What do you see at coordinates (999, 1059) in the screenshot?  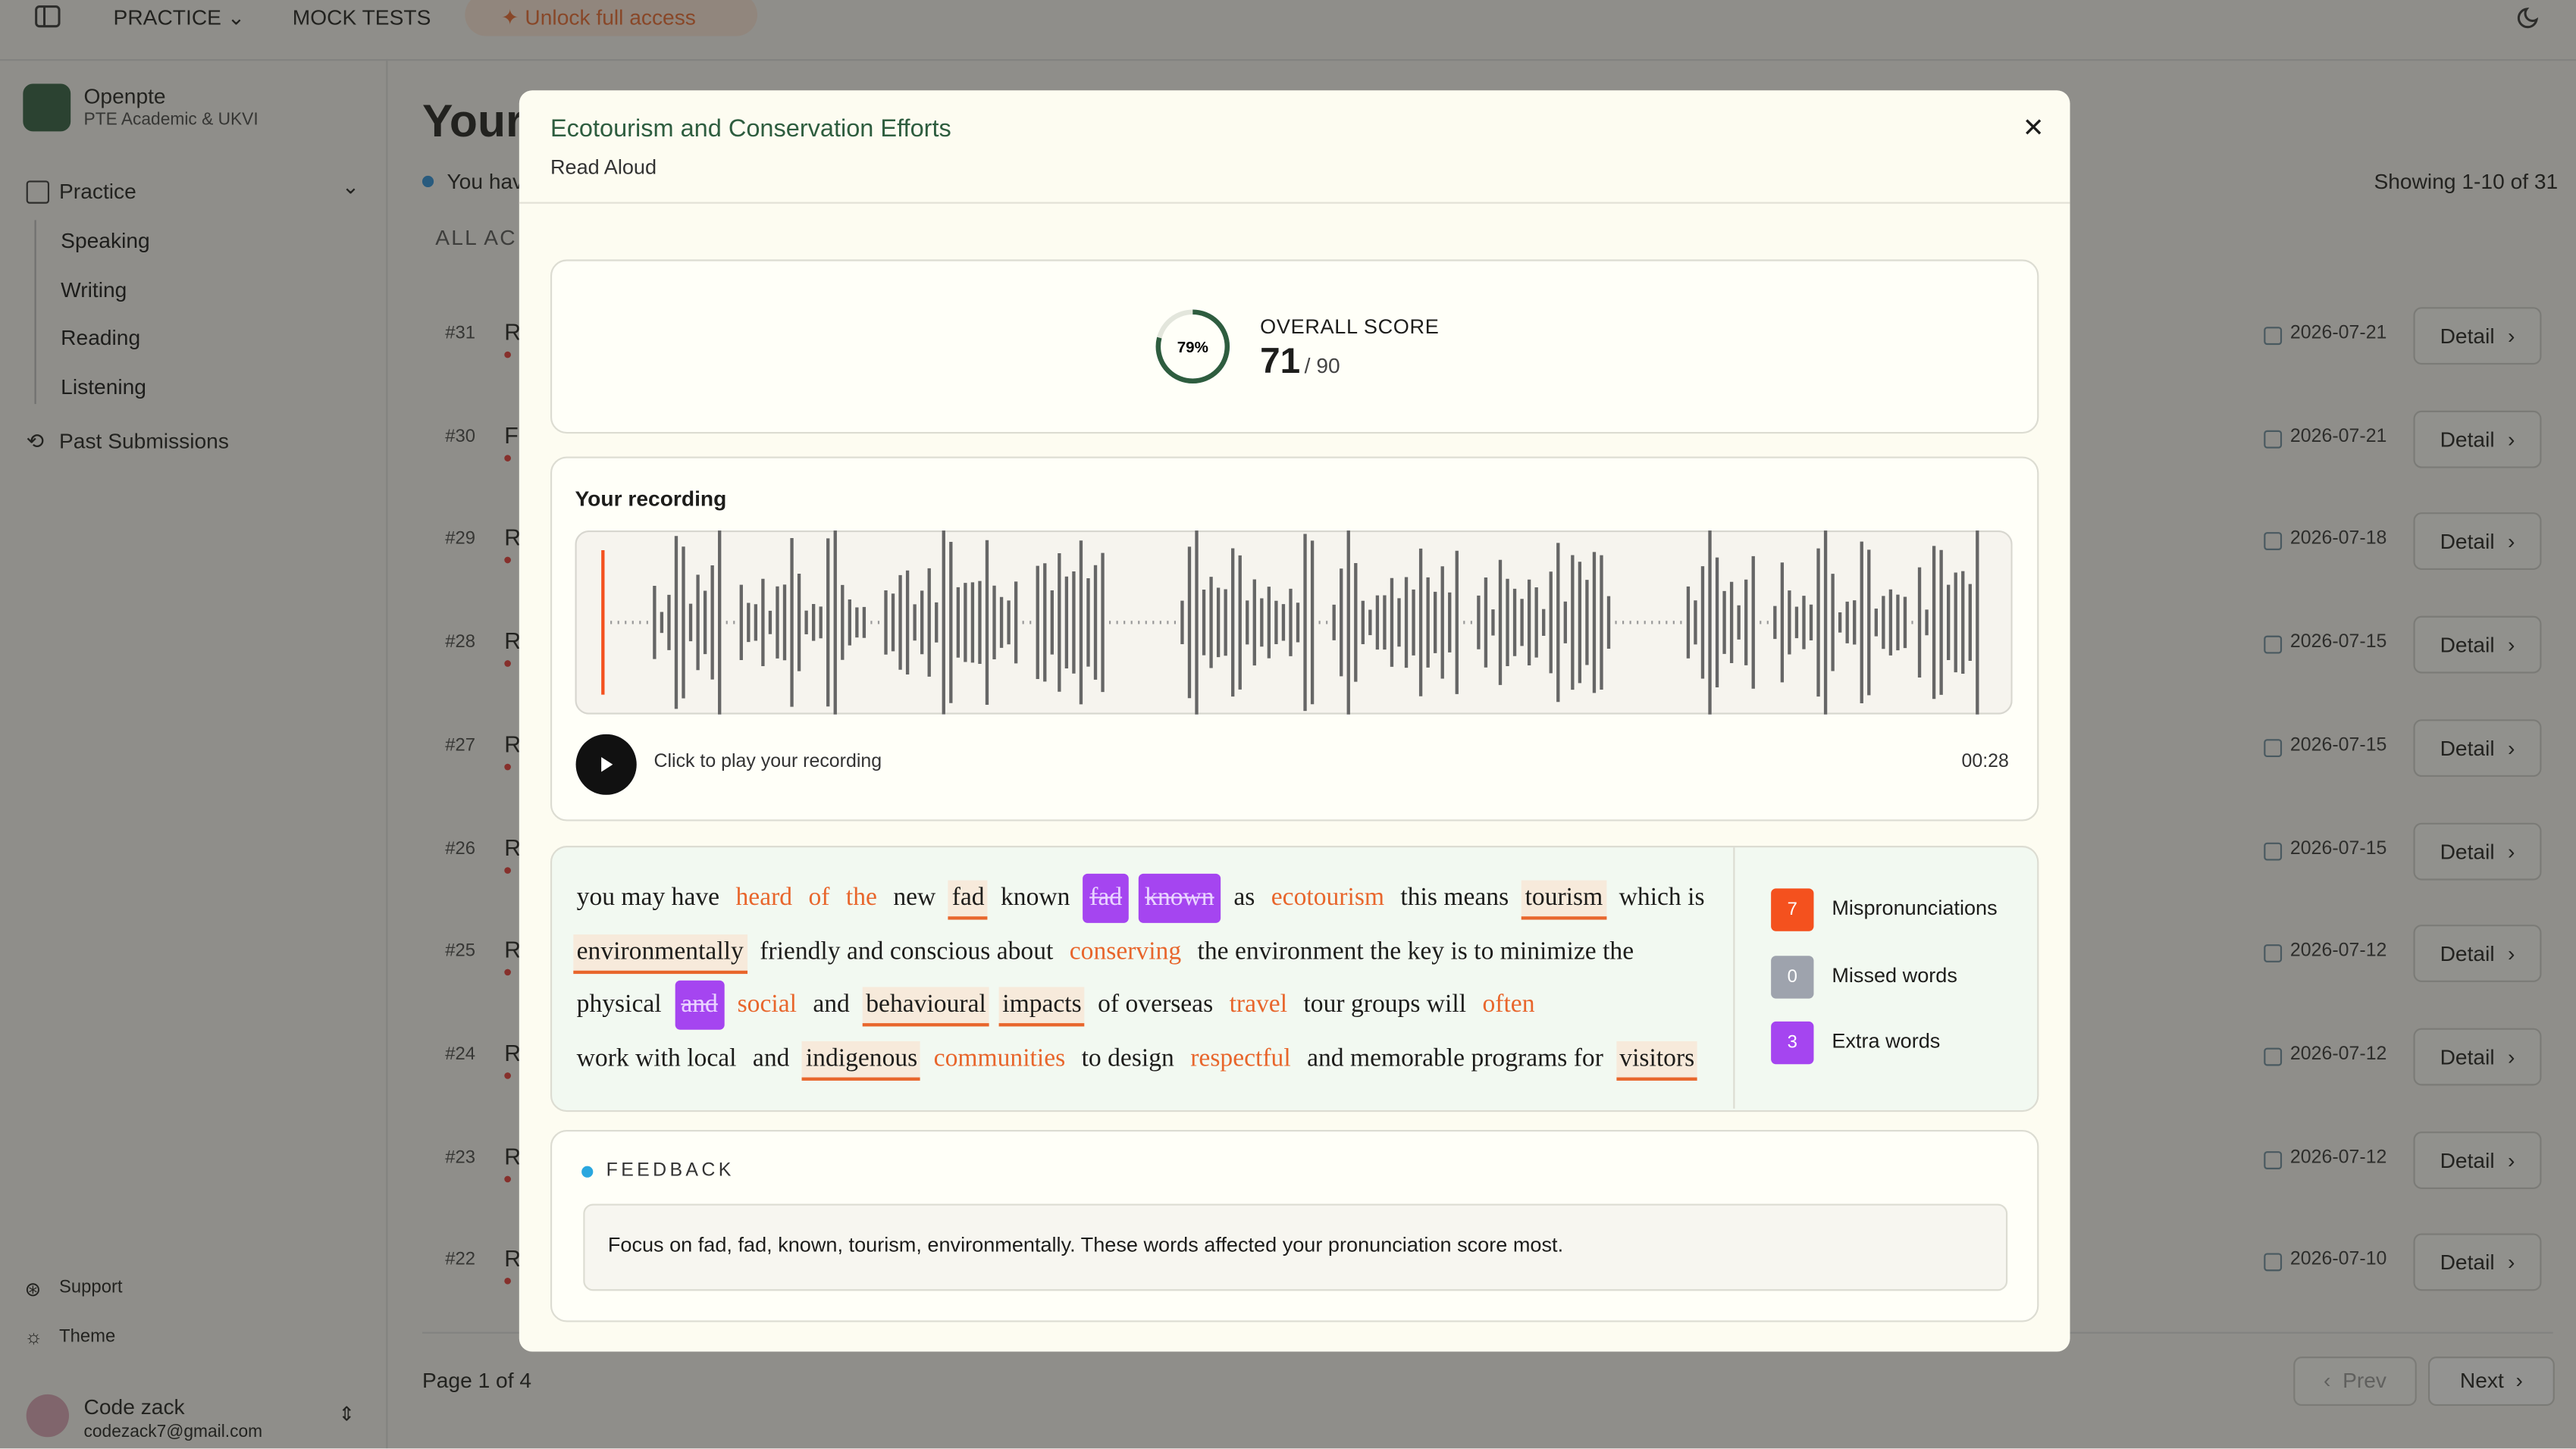 I see `word-weak: communities` at bounding box center [999, 1059].